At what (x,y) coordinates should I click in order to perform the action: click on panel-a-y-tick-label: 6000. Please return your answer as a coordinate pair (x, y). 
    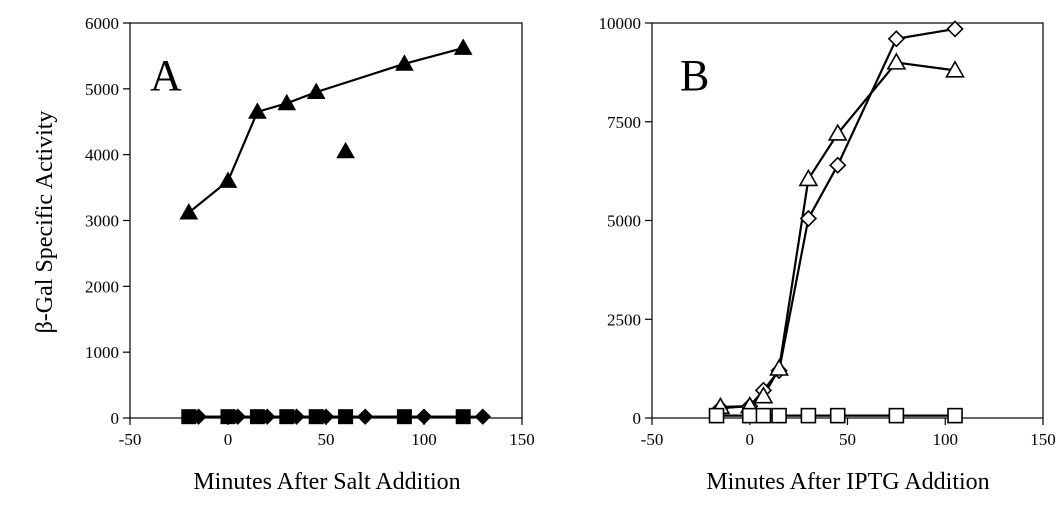
    Looking at the image, I should click on (102, 23).